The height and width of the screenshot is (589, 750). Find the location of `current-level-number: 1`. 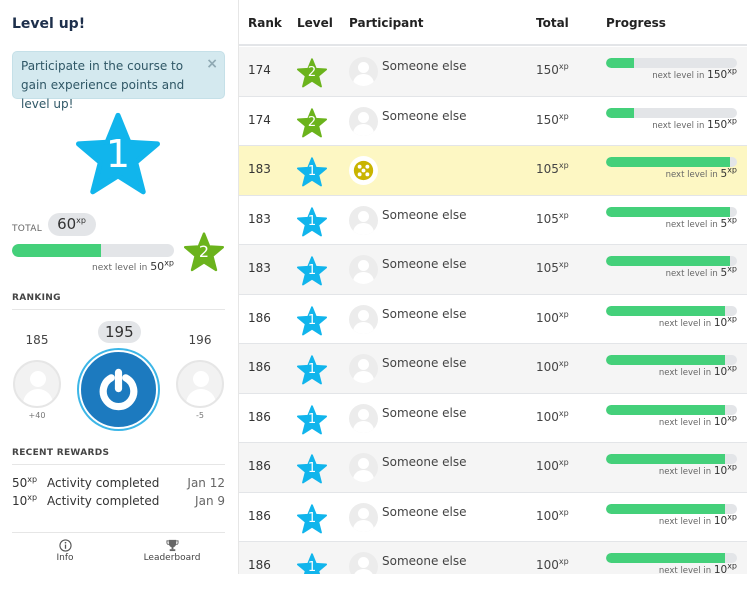

current-level-number: 1 is located at coordinates (118, 154).